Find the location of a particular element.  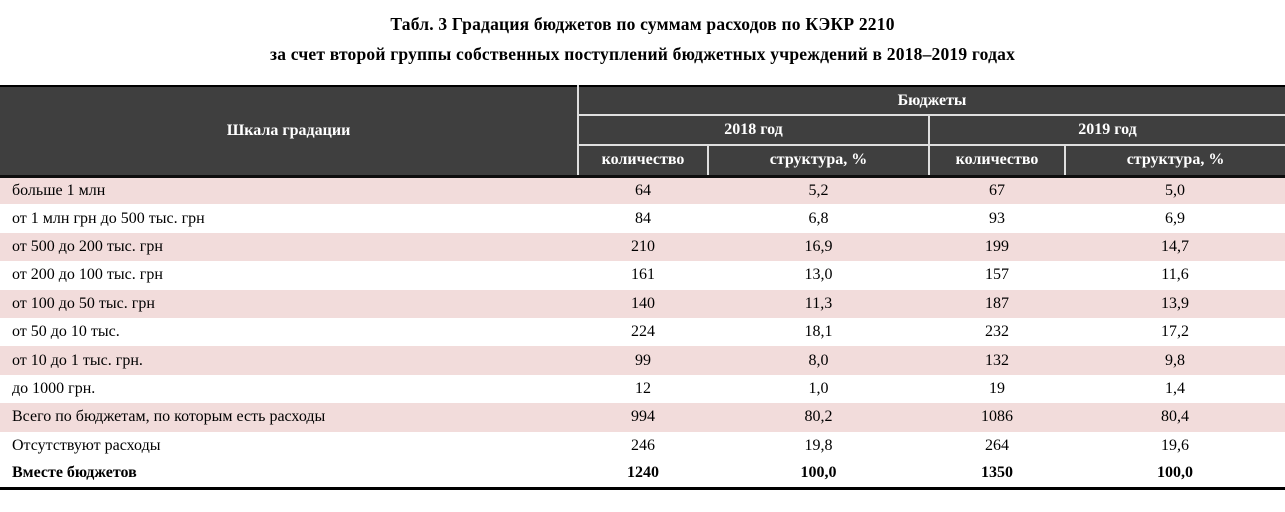

cell-structure-2018: 1,0 is located at coordinates (818, 389).